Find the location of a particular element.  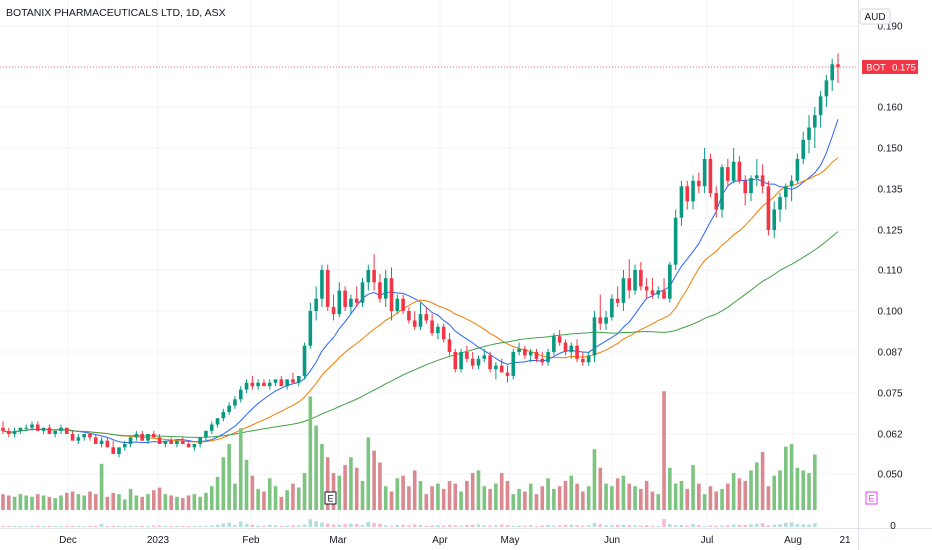

time-axis: Dec 2023 Feb Mar Apr May Jun Jul Aug 21 is located at coordinates (455, 540).